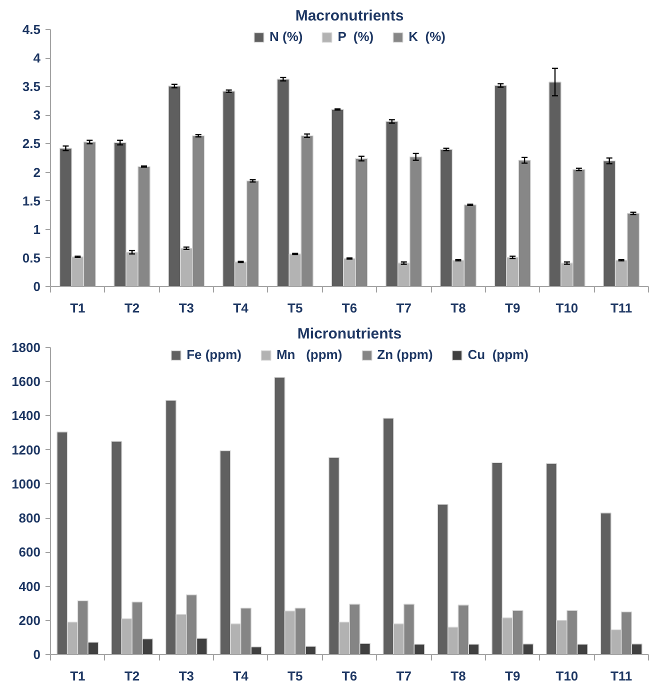  I want to click on legend-label: P (%), so click(356, 36).